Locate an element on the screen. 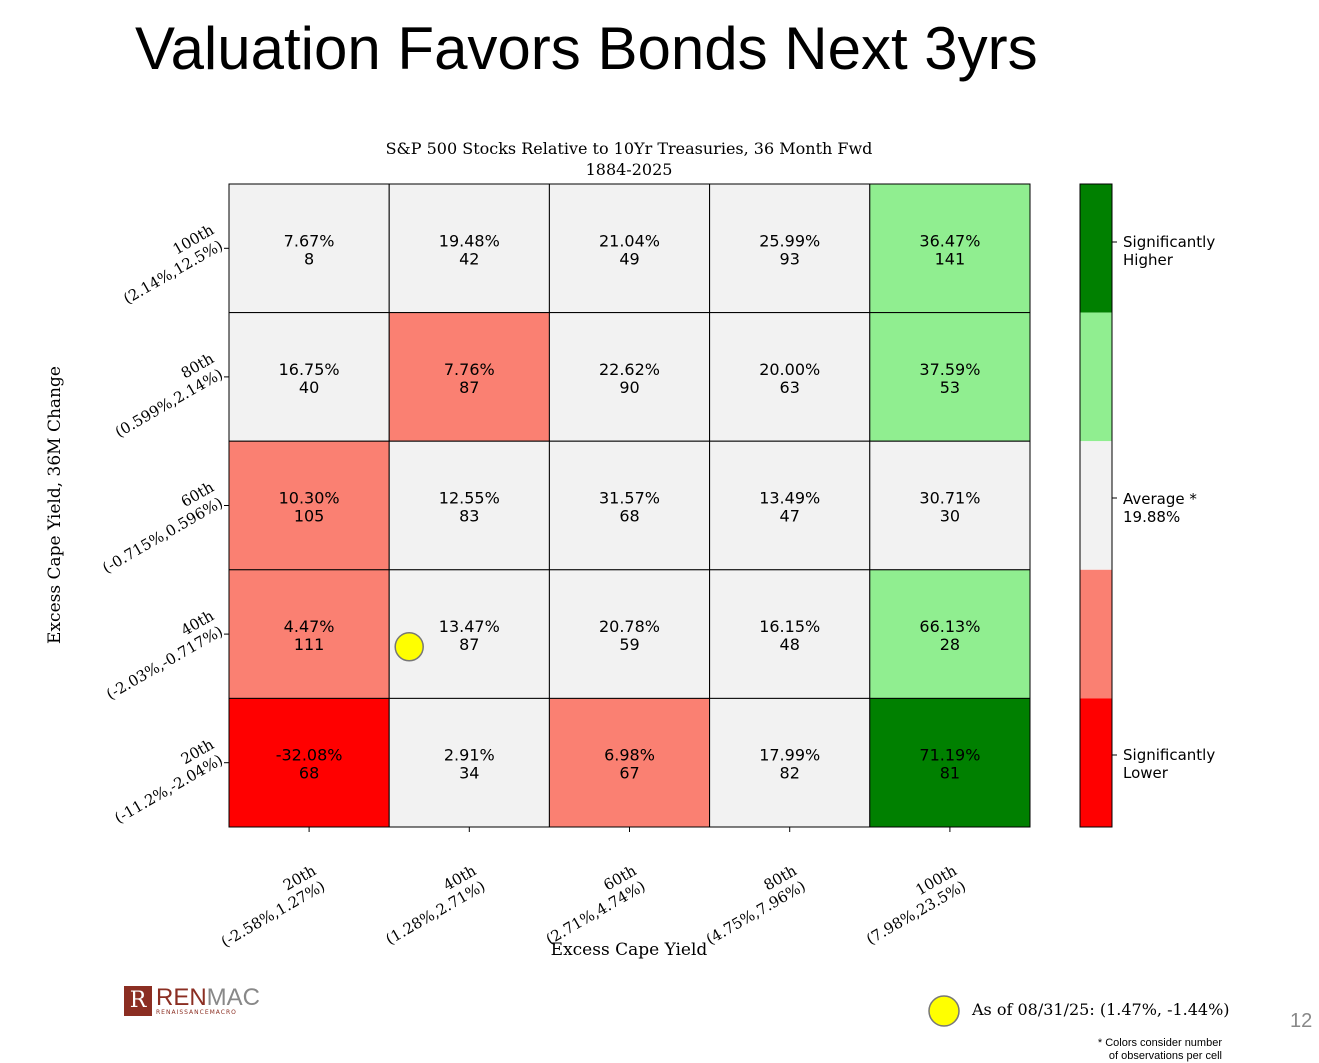  x-tick-label: 40th(1.28%,2.71%) is located at coordinates (435, 904).